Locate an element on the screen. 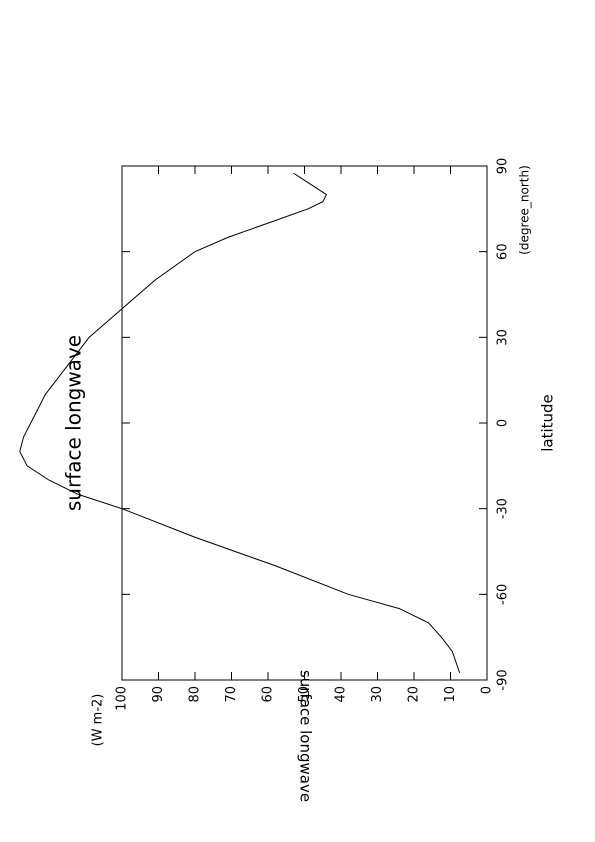  y-tick-label: 70 is located at coordinates (231, 694).